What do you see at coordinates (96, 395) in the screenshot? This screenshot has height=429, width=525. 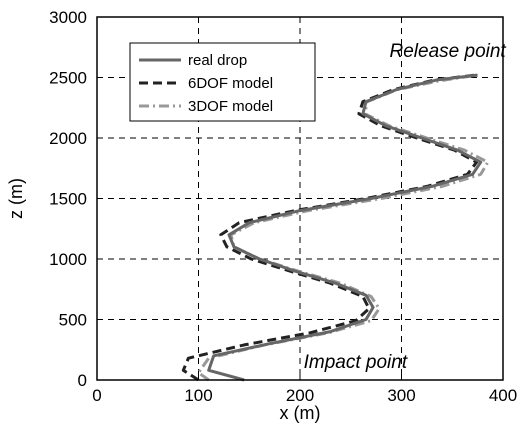 I see `x-tick-label: 0` at bounding box center [96, 395].